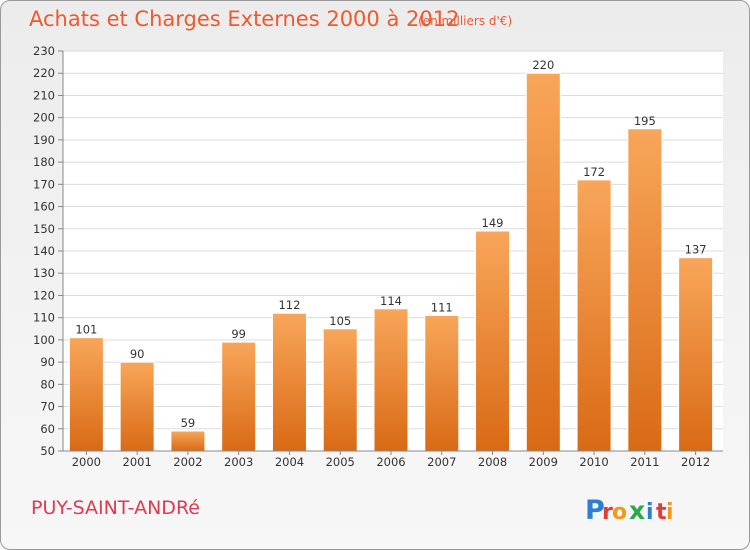  What do you see at coordinates (619, 512) in the screenshot?
I see `logo-letter: o` at bounding box center [619, 512].